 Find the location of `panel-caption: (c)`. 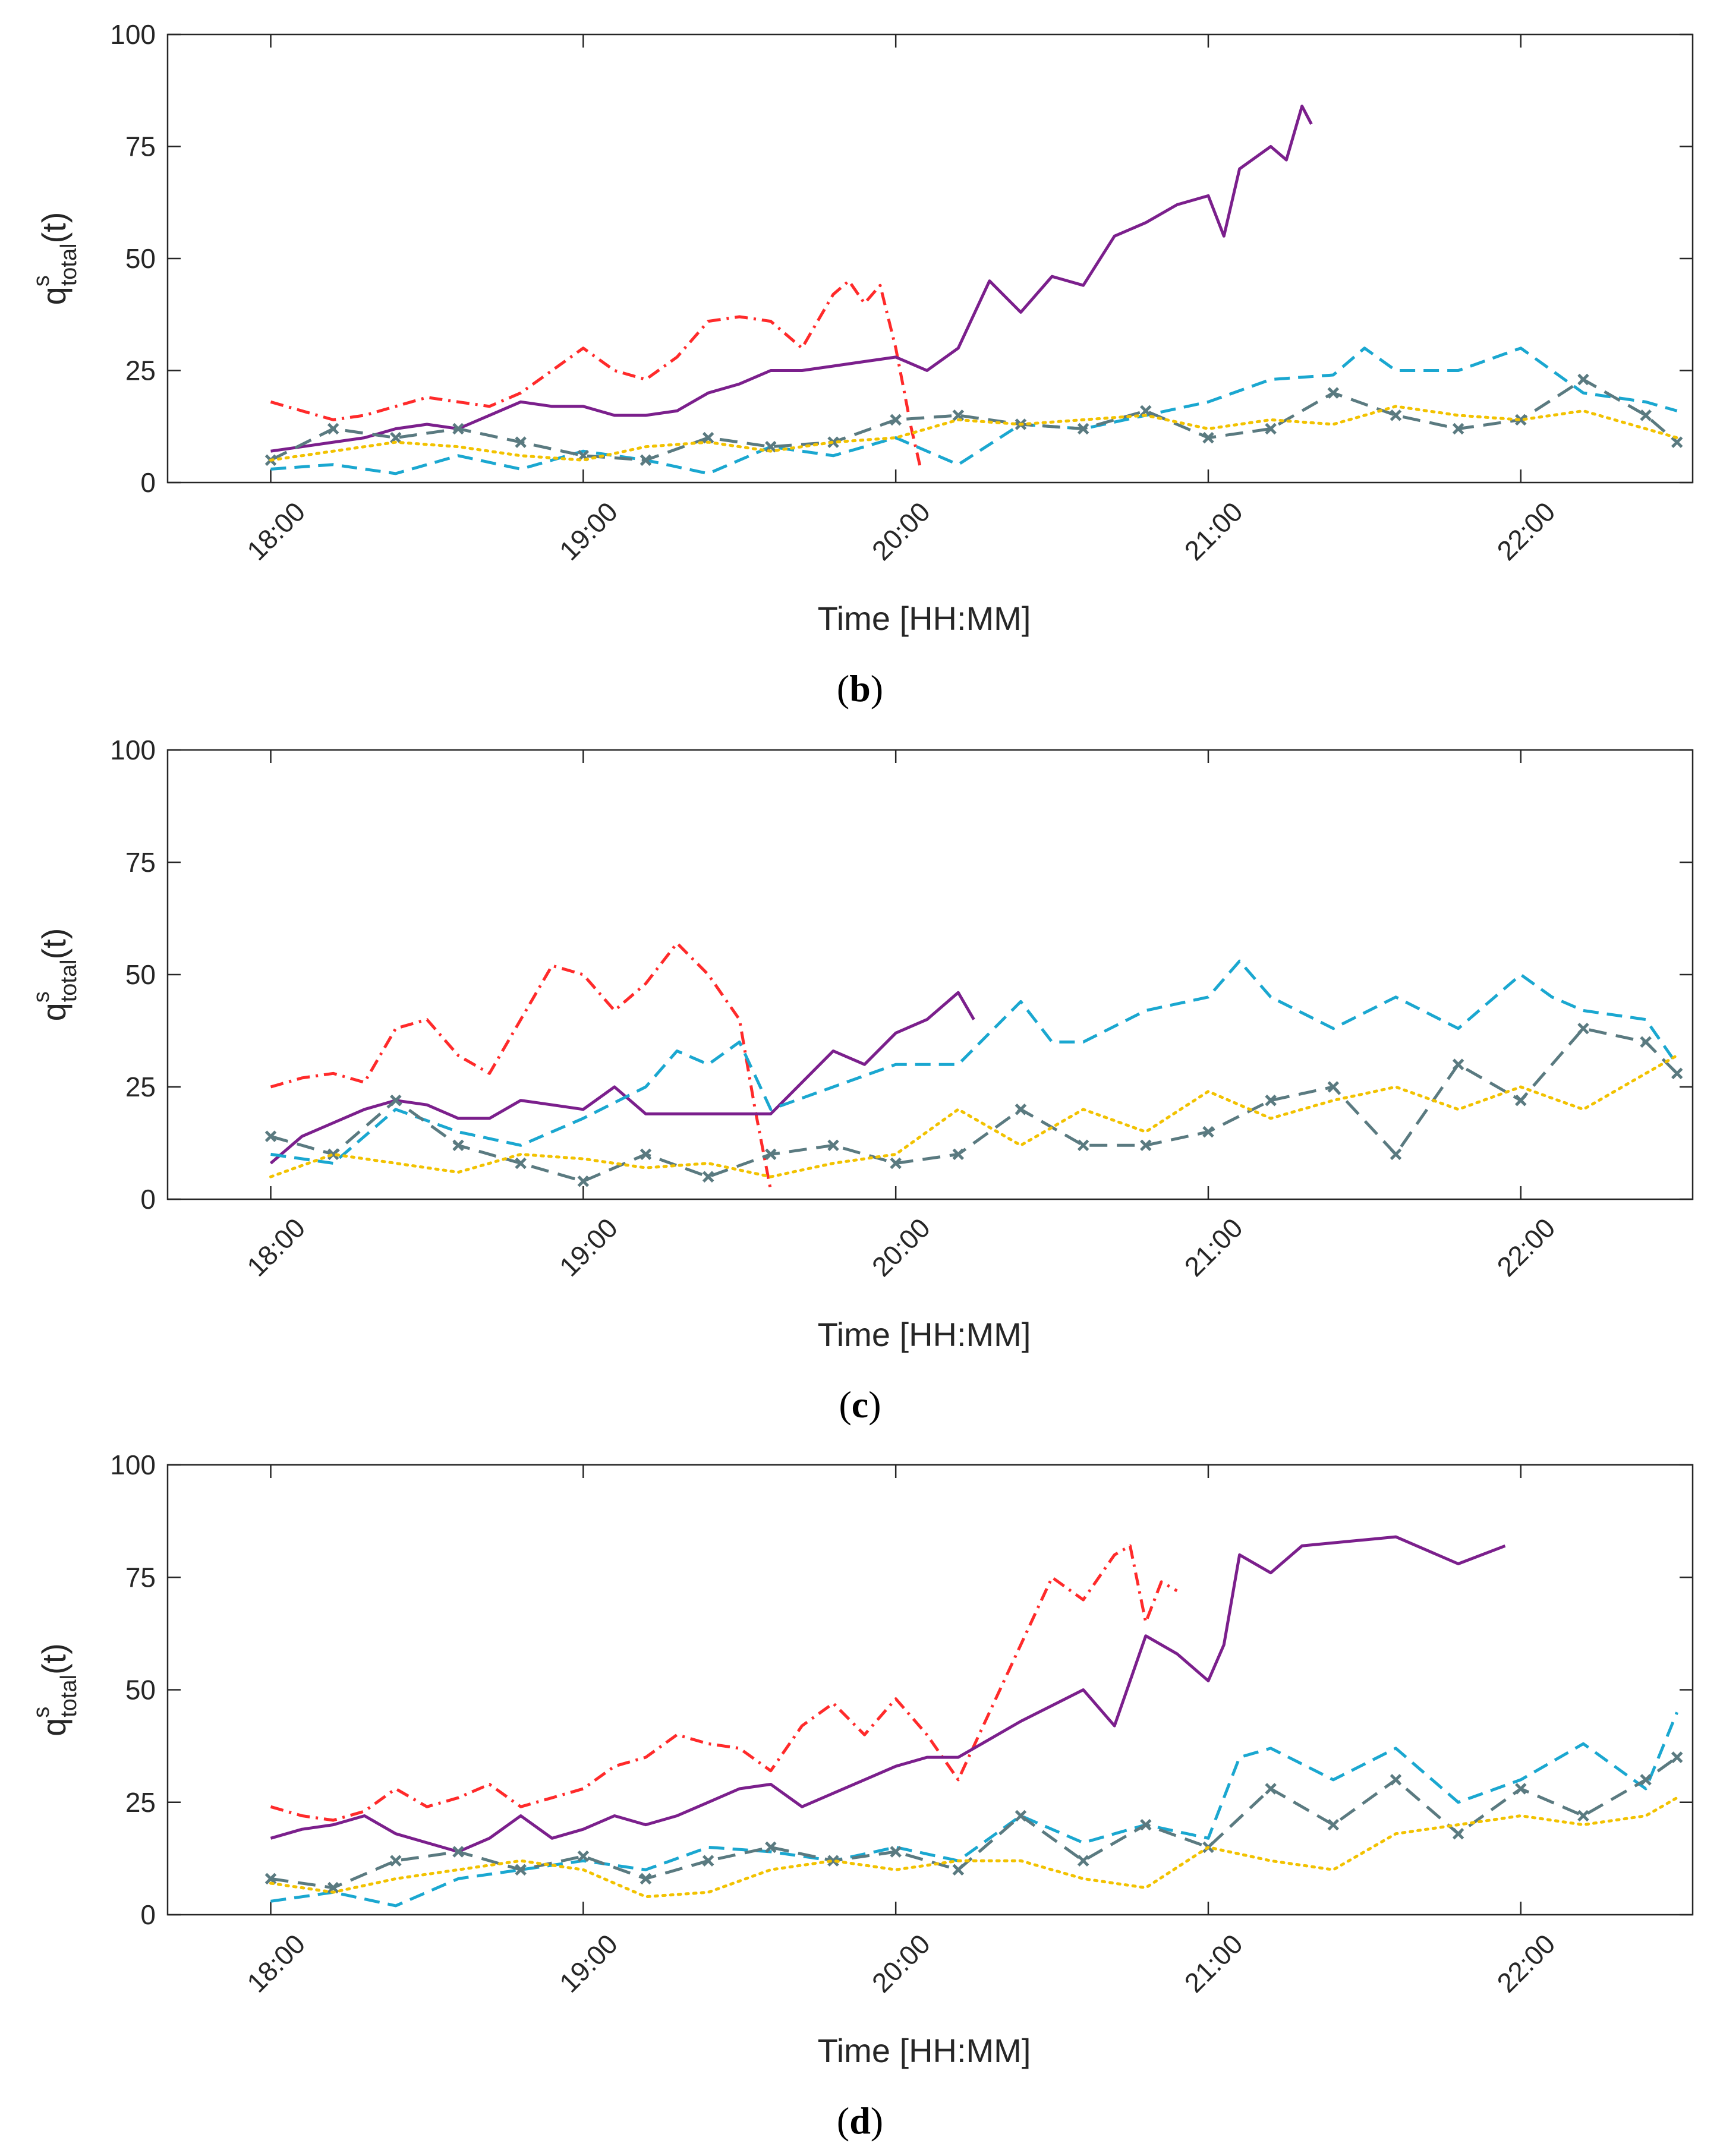

panel-caption: (c) is located at coordinates (860, 1404).